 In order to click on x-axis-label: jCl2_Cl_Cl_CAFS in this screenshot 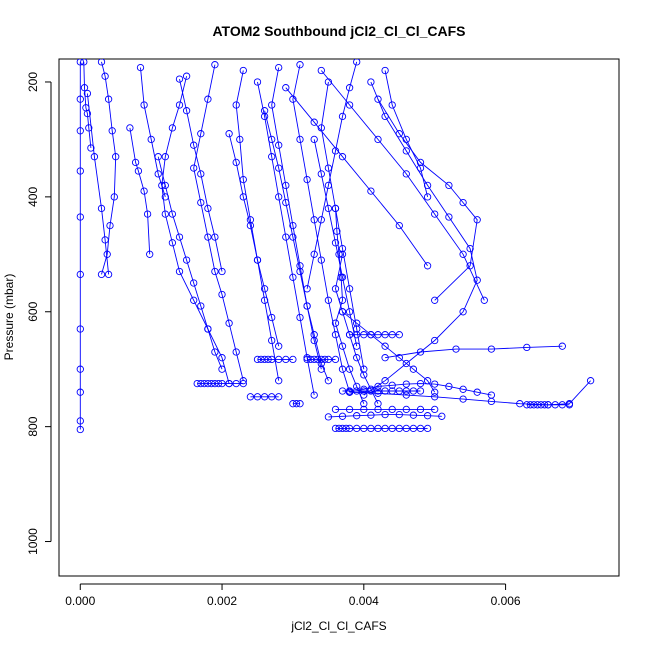, I will do `click(338, 626)`.